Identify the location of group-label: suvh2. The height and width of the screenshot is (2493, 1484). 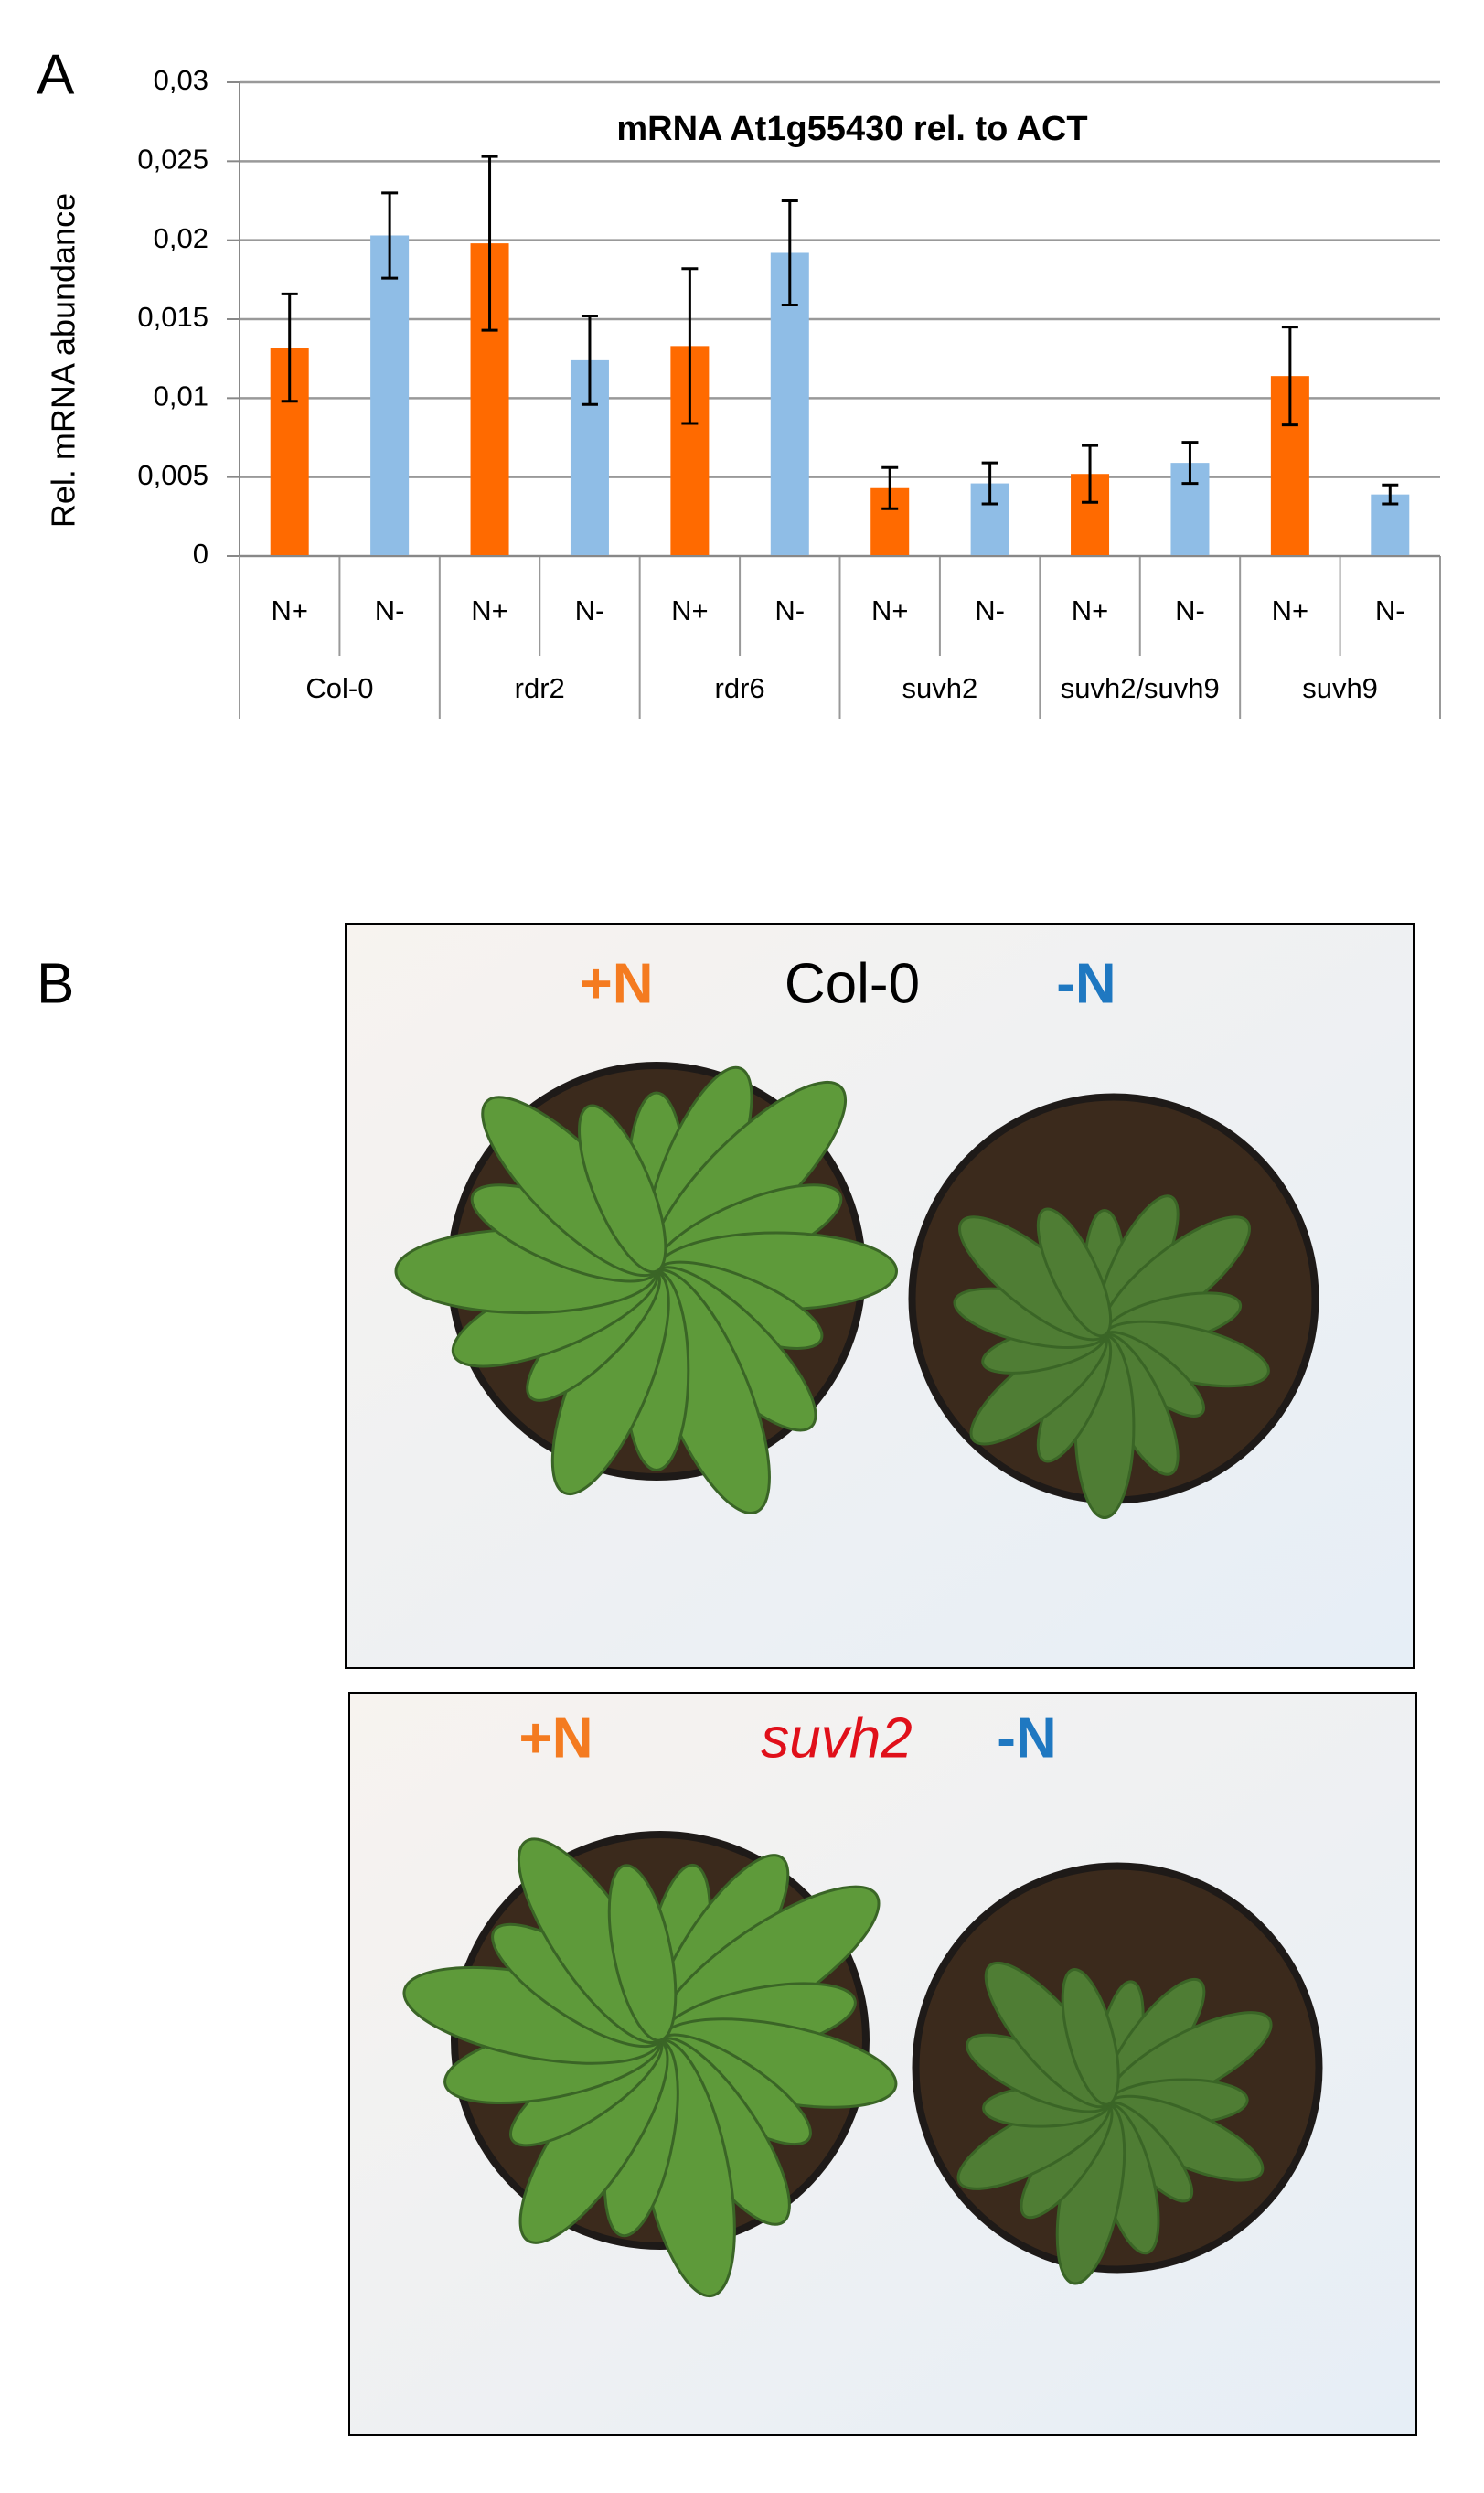
(940, 688).